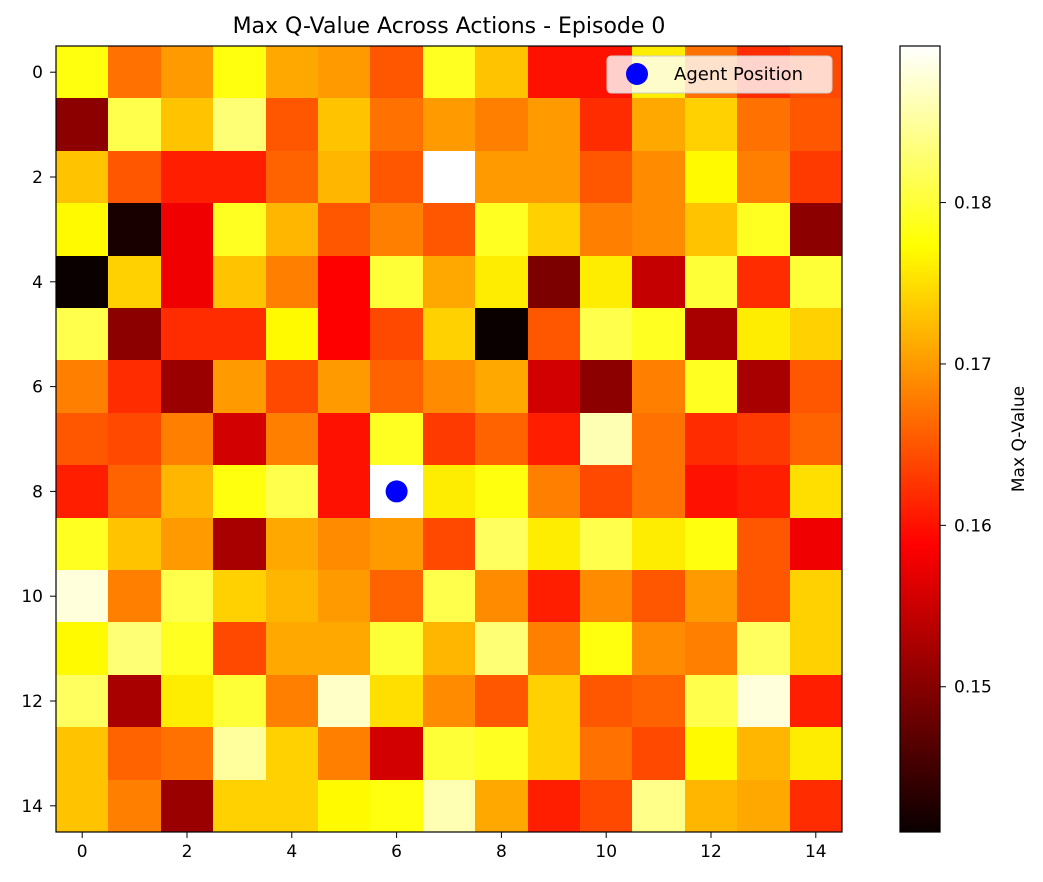 The width and height of the screenshot is (1043, 882). What do you see at coordinates (37, 178) in the screenshot?
I see `y-tick-label: 2` at bounding box center [37, 178].